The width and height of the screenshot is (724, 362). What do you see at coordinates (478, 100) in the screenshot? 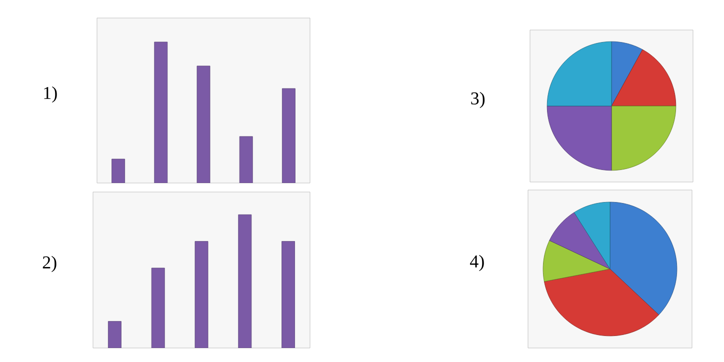
I see `text: 3)` at bounding box center [478, 100].